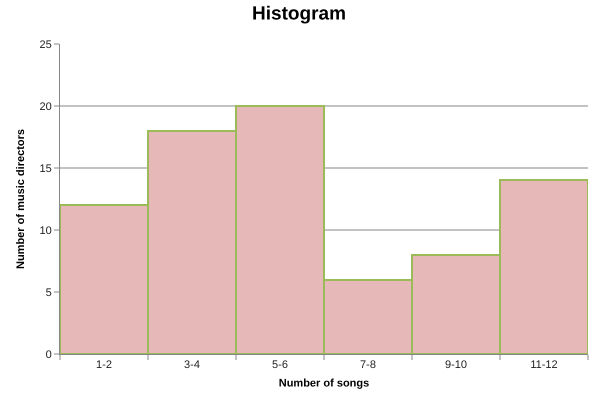 The image size is (598, 406). Describe the element at coordinates (299, 13) in the screenshot. I see `chart-title: Histogram` at that location.